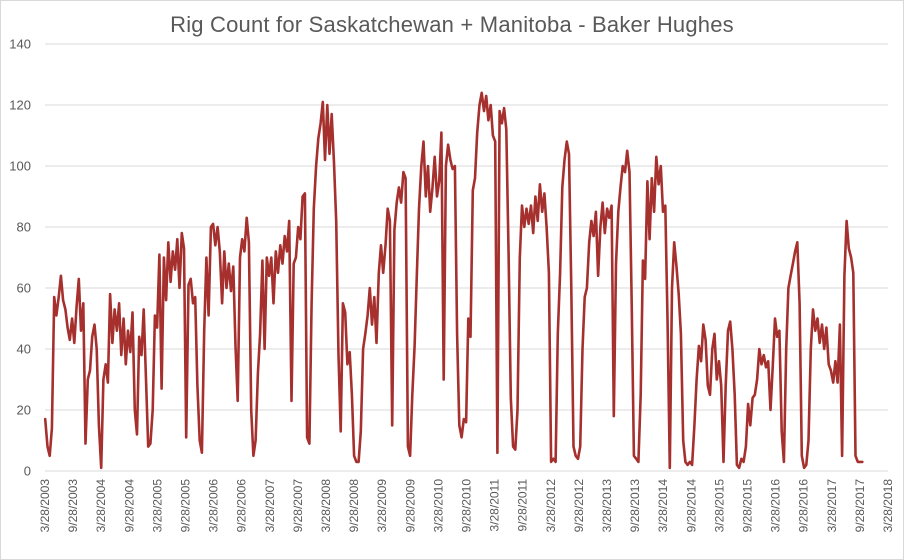 The image size is (904, 560). I want to click on x-tick-label: 3/28/2015, so click(719, 506).